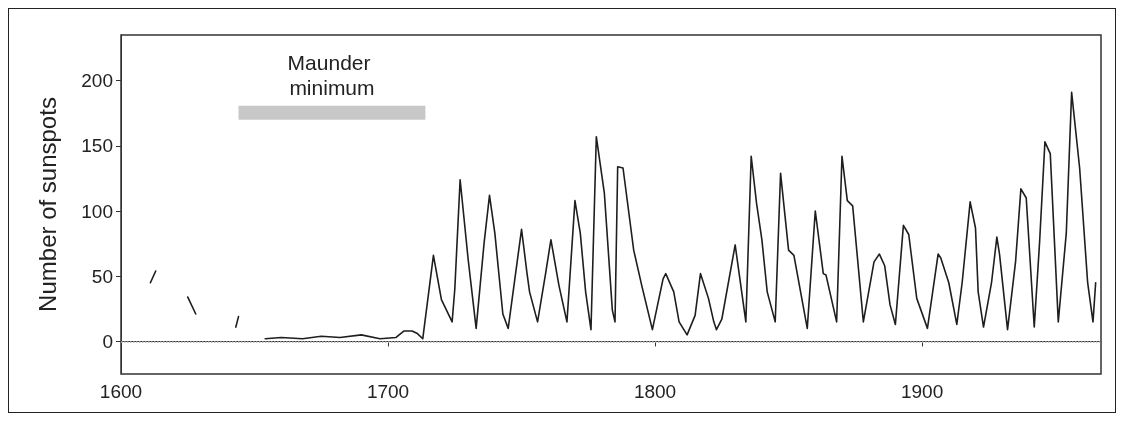  What do you see at coordinates (97, 211) in the screenshot?
I see `y-tick-label: 100` at bounding box center [97, 211].